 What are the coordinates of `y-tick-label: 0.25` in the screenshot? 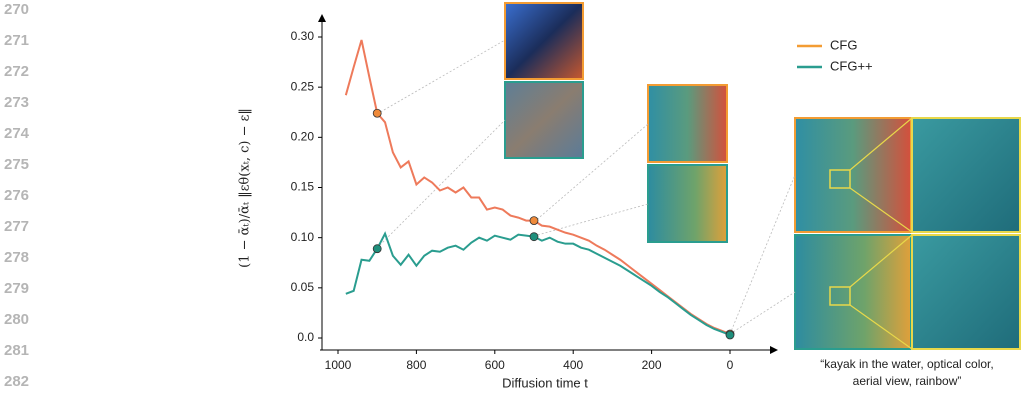 It's located at (303, 86).